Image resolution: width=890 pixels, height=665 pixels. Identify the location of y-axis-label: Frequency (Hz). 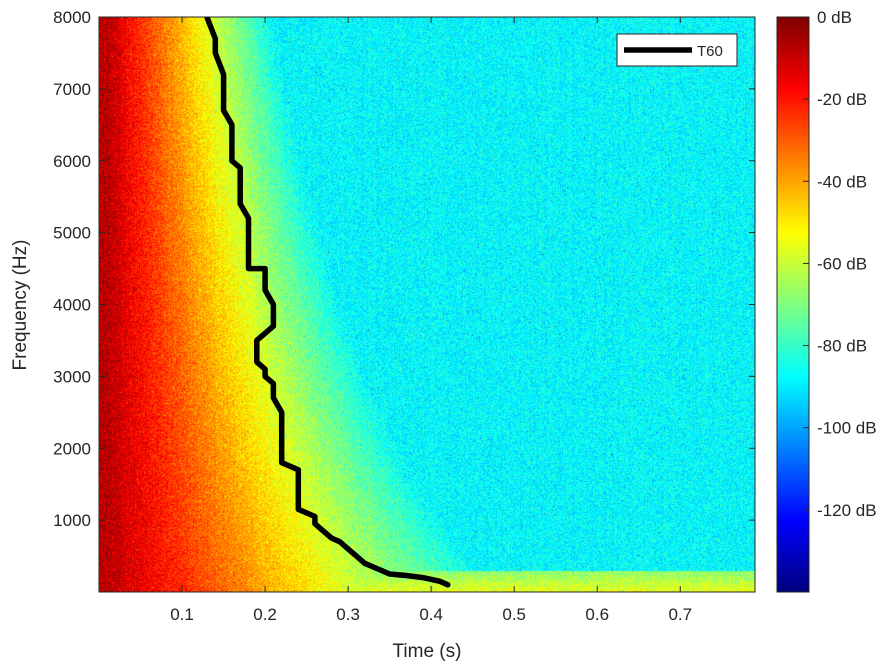
(20, 305).